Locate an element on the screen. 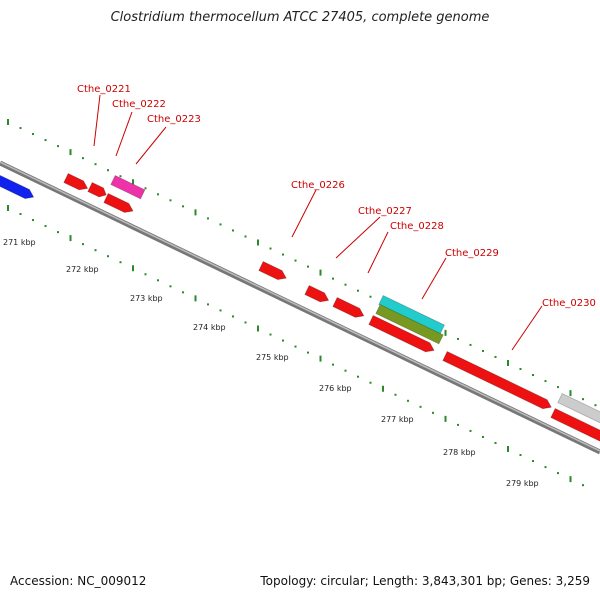  gene-gray is located at coordinates (578, 408).